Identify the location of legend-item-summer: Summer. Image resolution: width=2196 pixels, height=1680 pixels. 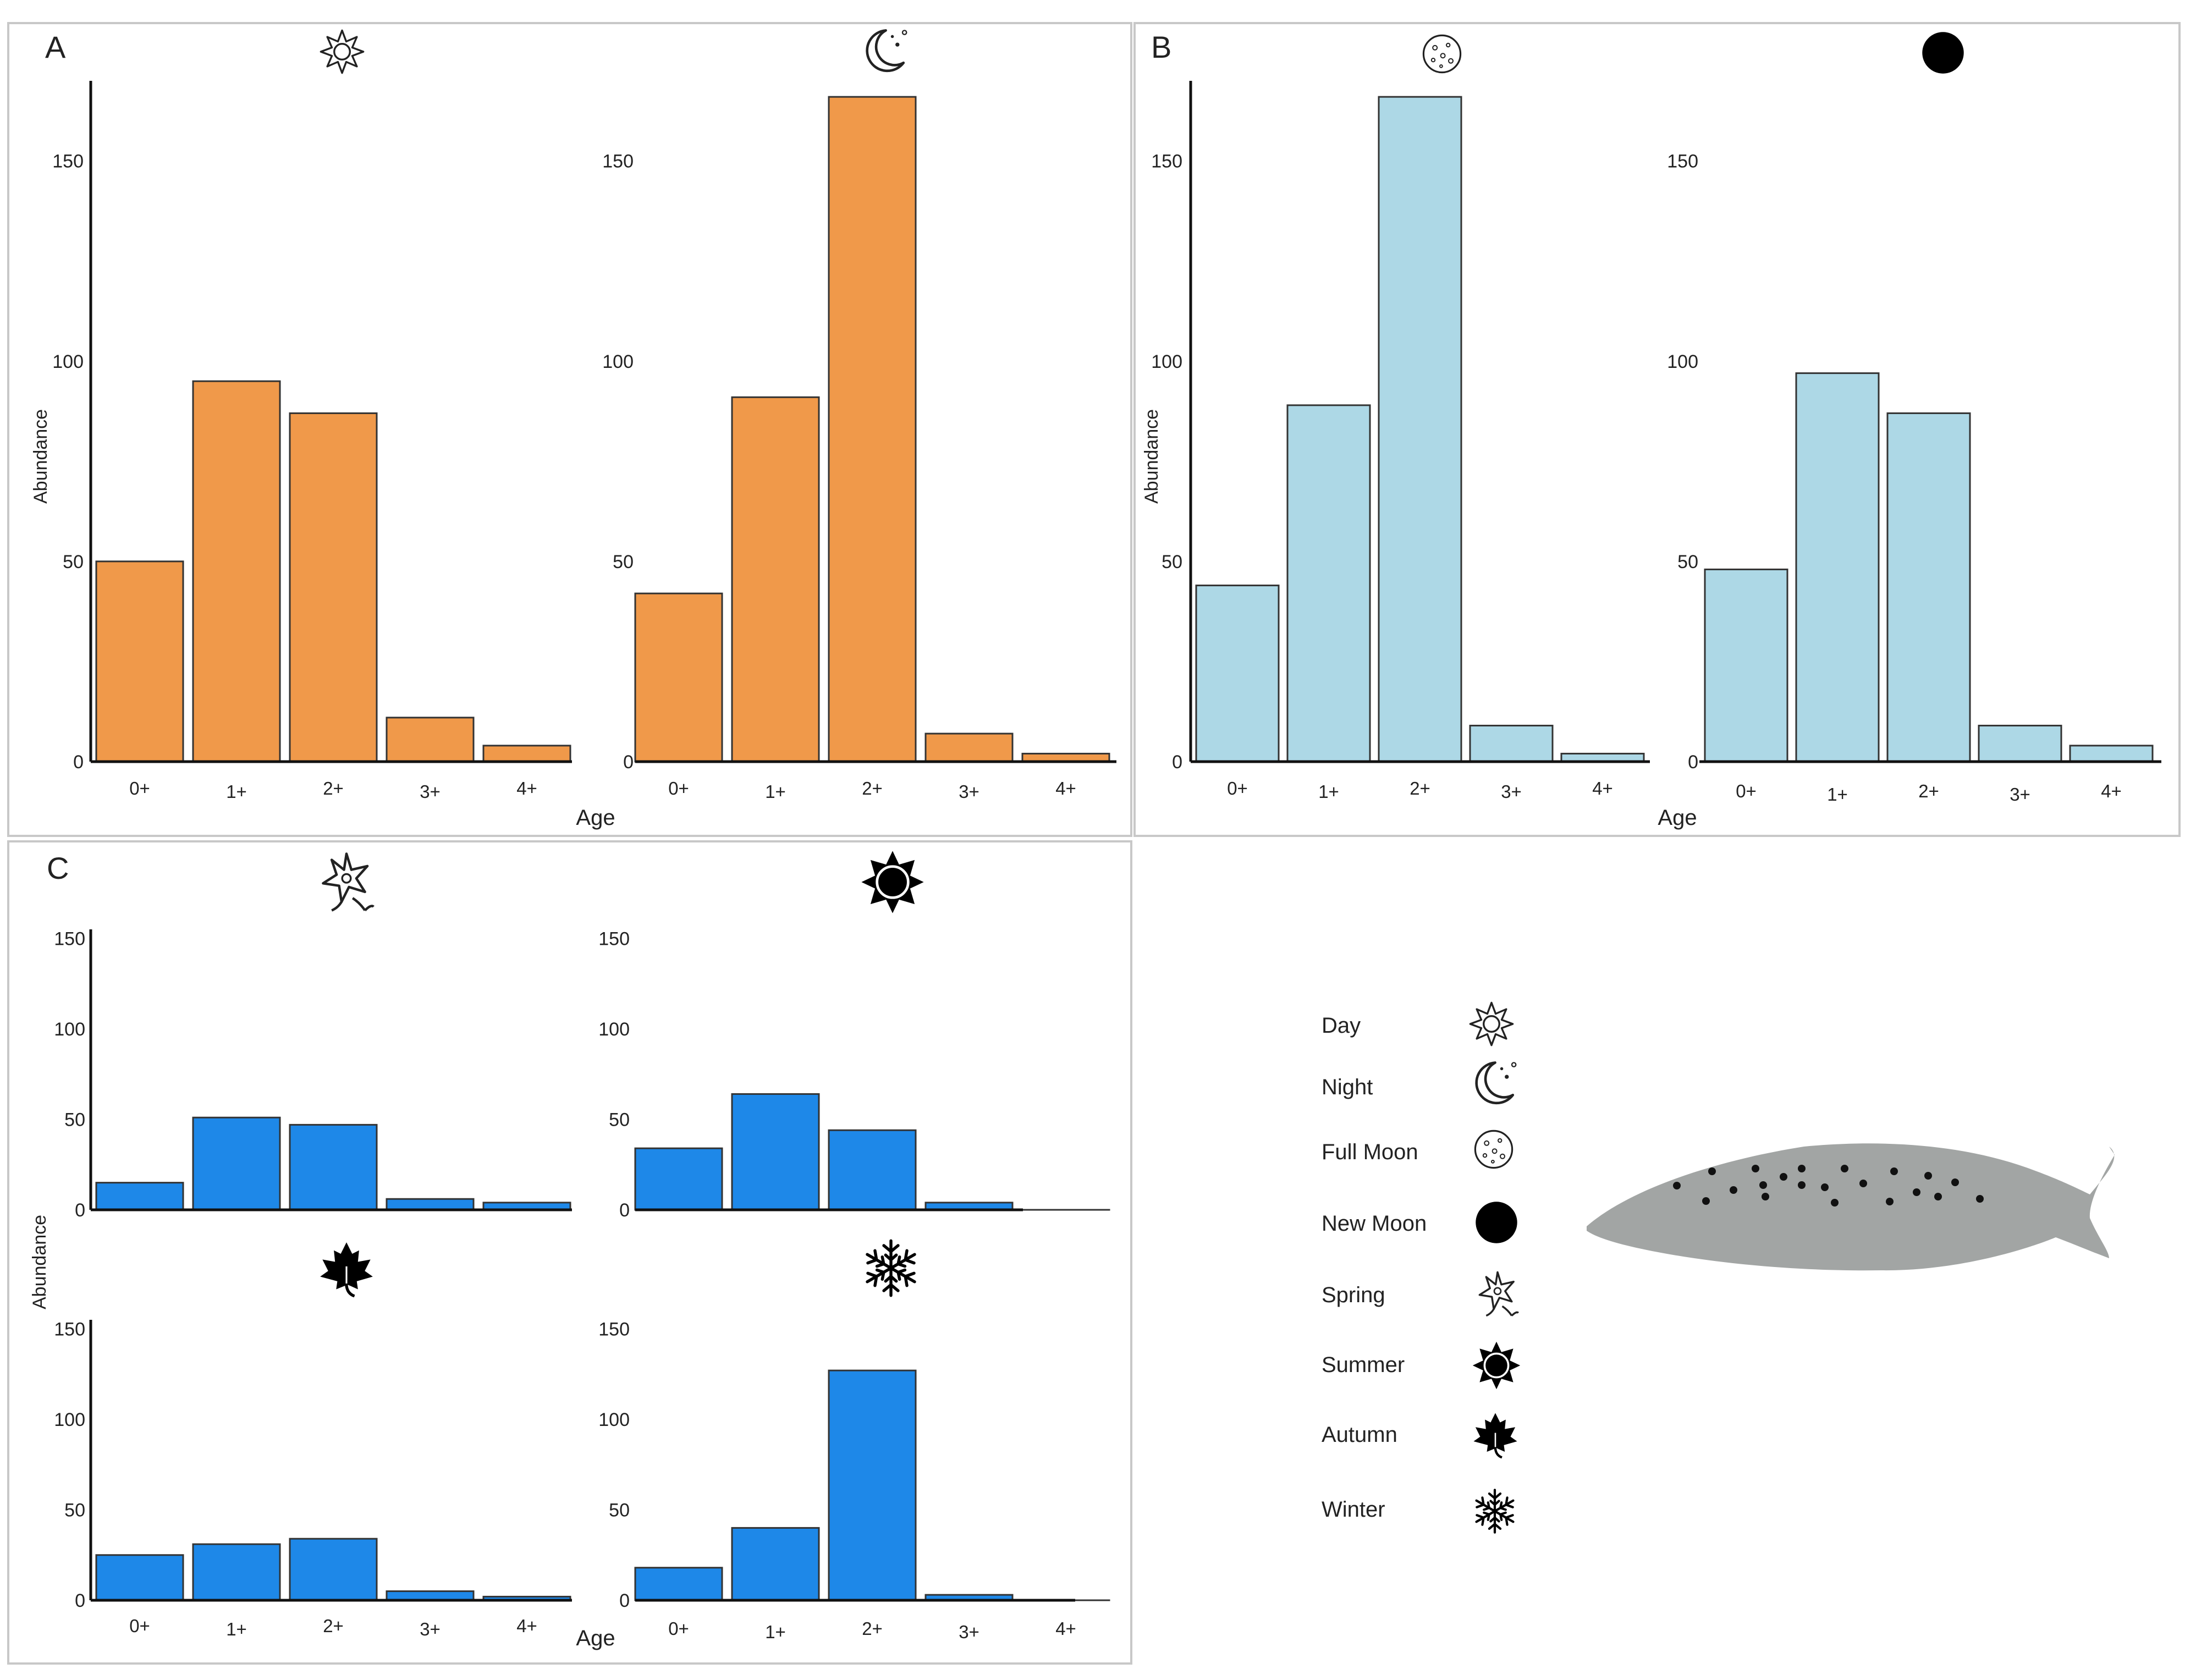
(1421, 1365).